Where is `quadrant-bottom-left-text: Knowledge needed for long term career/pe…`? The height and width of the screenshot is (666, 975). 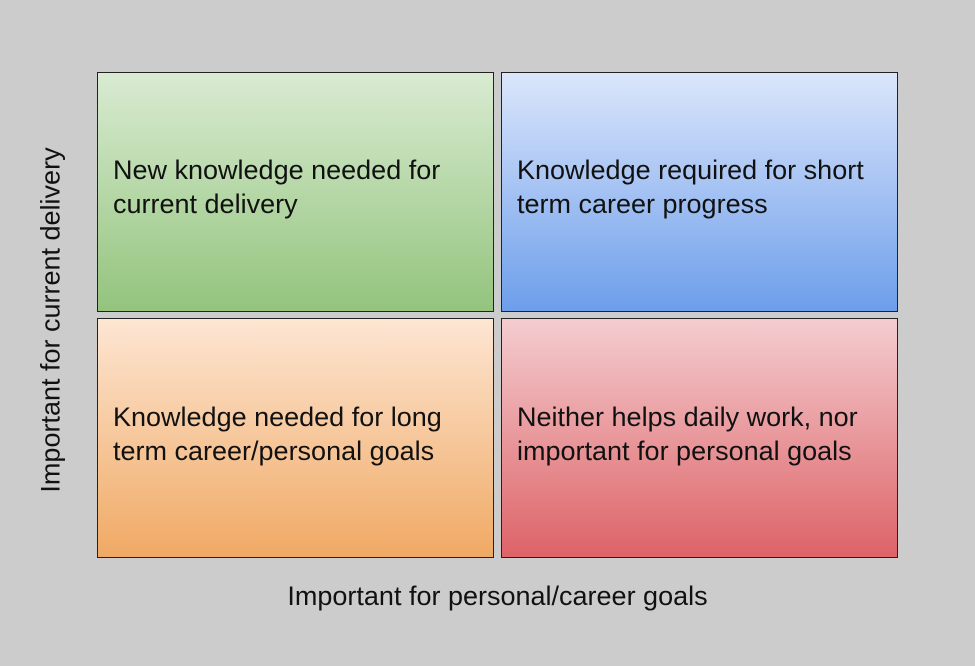
quadrant-bottom-left-text: Knowledge needed for long term career/pe… is located at coordinates (277, 434).